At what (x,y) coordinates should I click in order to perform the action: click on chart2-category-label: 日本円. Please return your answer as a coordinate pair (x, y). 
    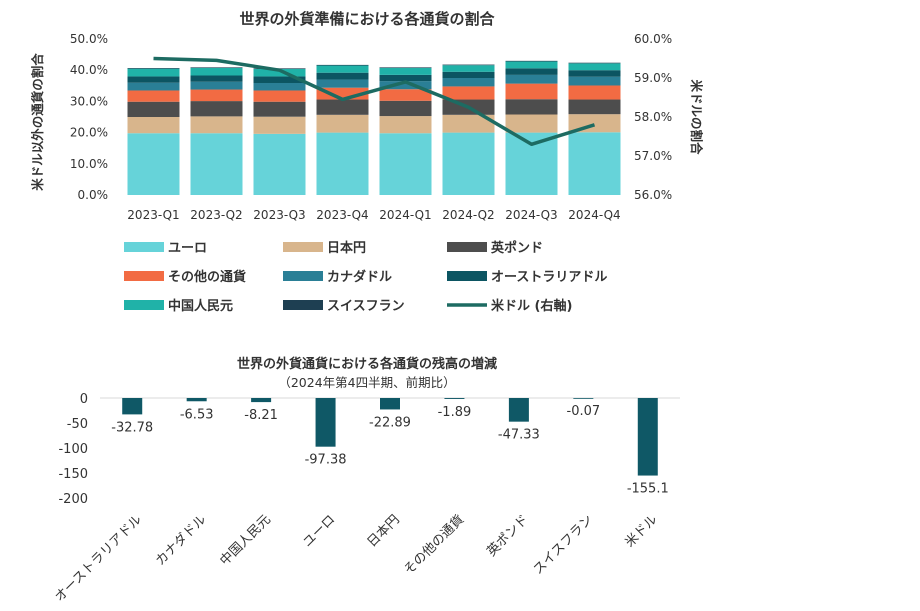
    Looking at the image, I should click on (384, 531).